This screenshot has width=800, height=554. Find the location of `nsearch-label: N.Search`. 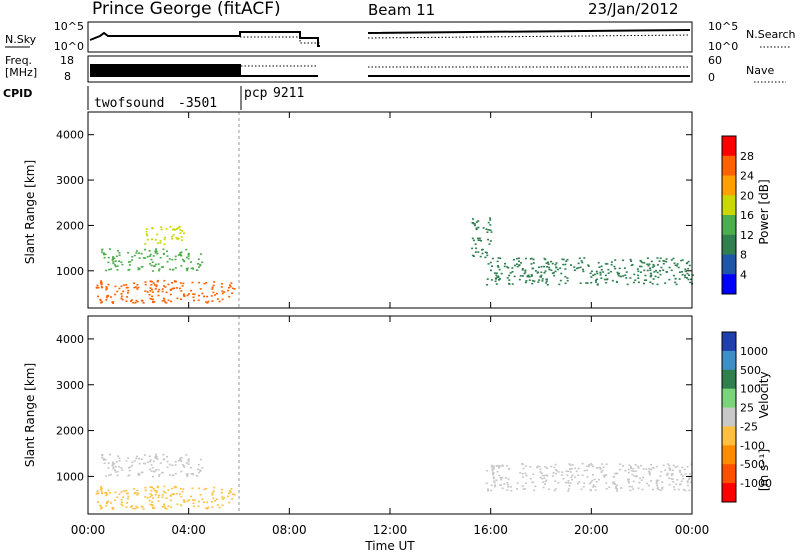

nsearch-label: N.Search is located at coordinates (771, 34).